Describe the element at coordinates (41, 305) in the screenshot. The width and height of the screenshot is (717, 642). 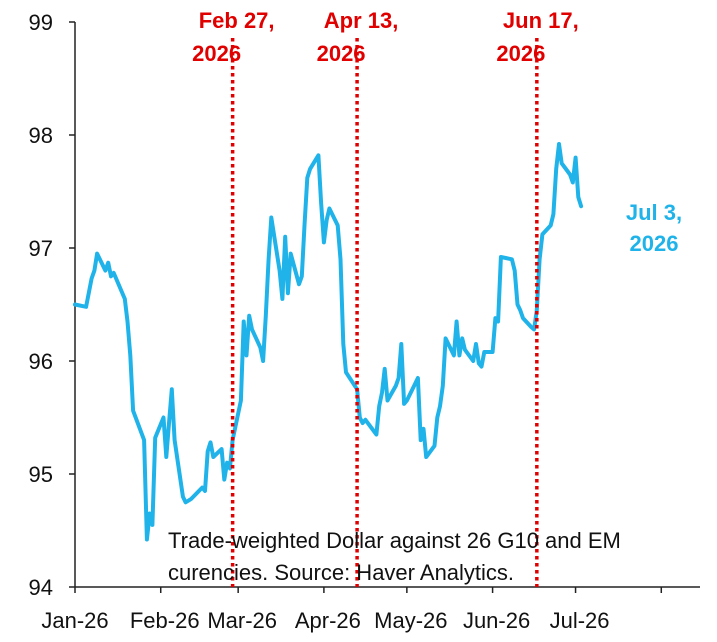
I see `y-tick-labels: 94 95 96 97 98 99` at that location.